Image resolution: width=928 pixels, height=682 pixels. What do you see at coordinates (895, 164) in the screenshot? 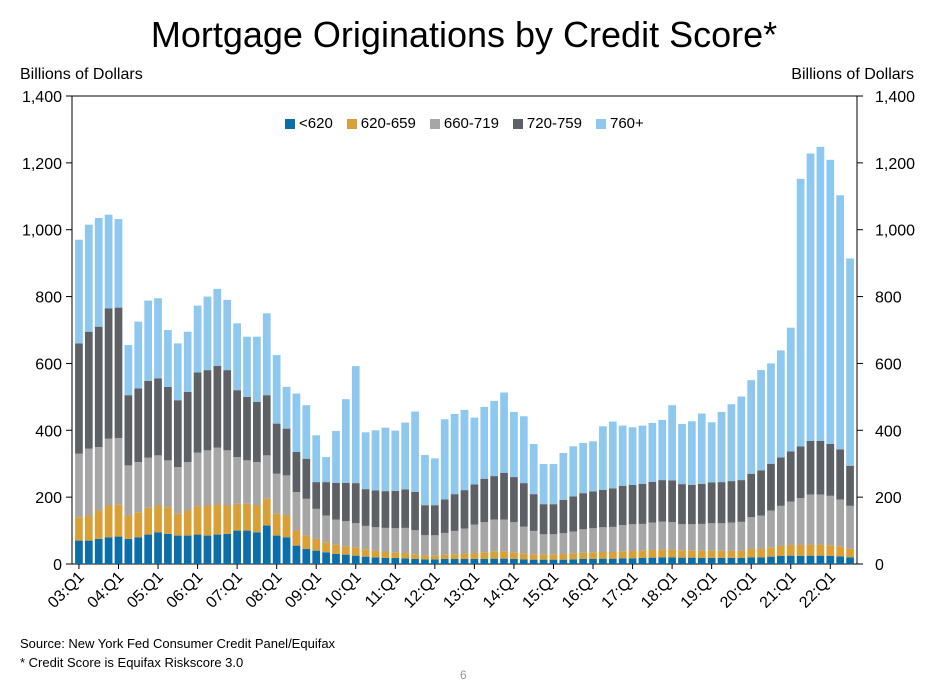
I see `right-y-tick-label: 1,200` at bounding box center [895, 164].